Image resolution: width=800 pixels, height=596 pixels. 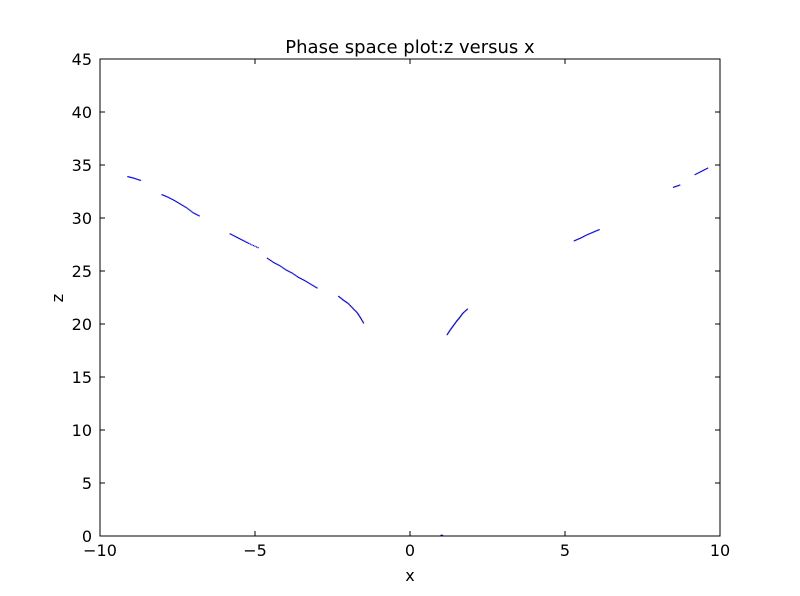 What do you see at coordinates (82, 112) in the screenshot?
I see `y-tick-label: 40` at bounding box center [82, 112].